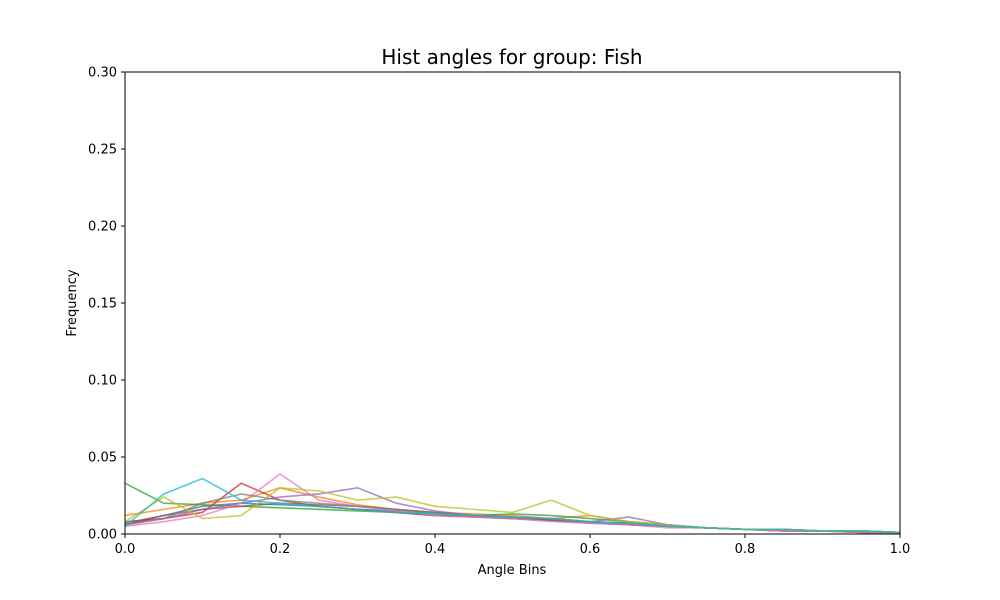 Image resolution: width=1000 pixels, height=600 pixels. I want to click on y-axis: 0.00 0.05 0.10 0.15 0.20 0.25 0.30, so click(106, 304).